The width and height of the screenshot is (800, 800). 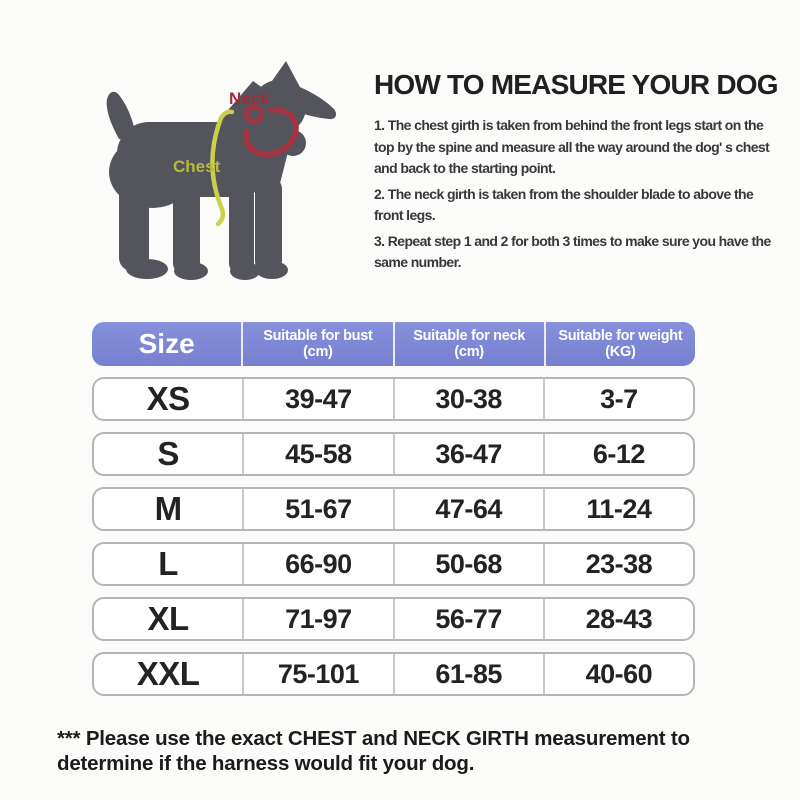 I want to click on weight-cell: 6-12, so click(x=617, y=454).